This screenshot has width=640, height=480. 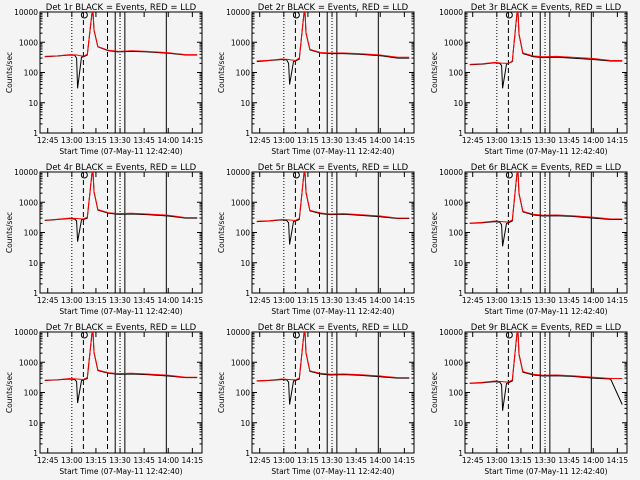 What do you see at coordinates (333, 8) in the screenshot?
I see `chart-title: Det 2r BLACK = Events, RED = LLD` at bounding box center [333, 8].